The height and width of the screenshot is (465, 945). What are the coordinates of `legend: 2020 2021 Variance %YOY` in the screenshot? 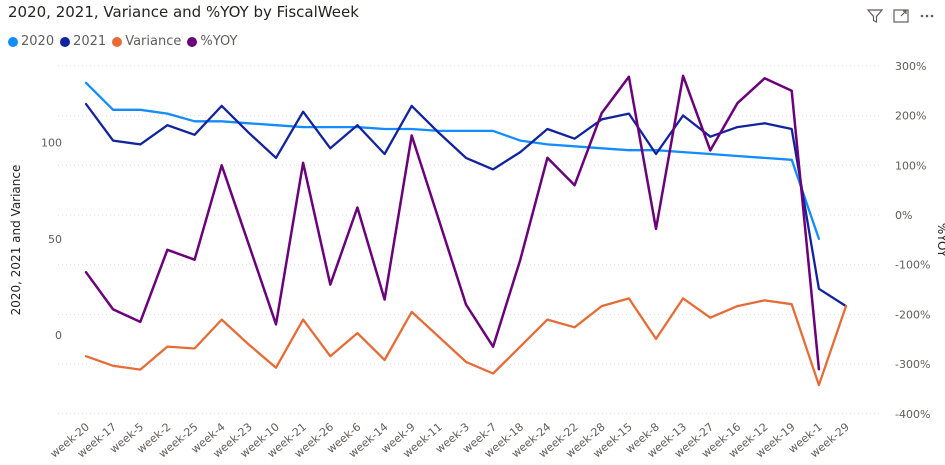 It's located at (125, 41).